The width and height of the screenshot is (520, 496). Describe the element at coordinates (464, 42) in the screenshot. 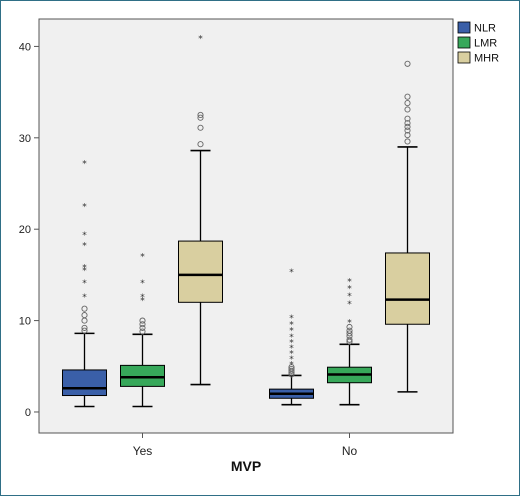

I see `legend-swatch-lmr` at that location.